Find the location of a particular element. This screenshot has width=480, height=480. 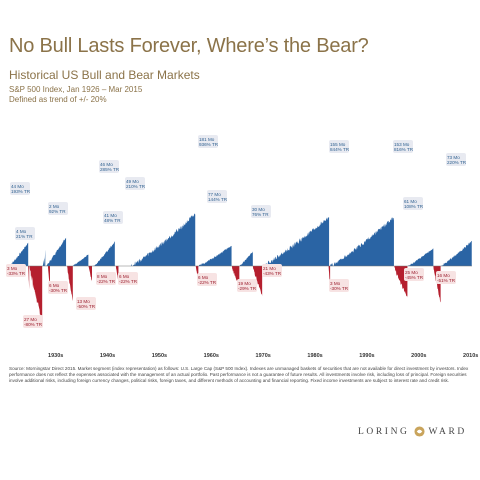

bull-label-months: 44 Mo is located at coordinates (17, 186).